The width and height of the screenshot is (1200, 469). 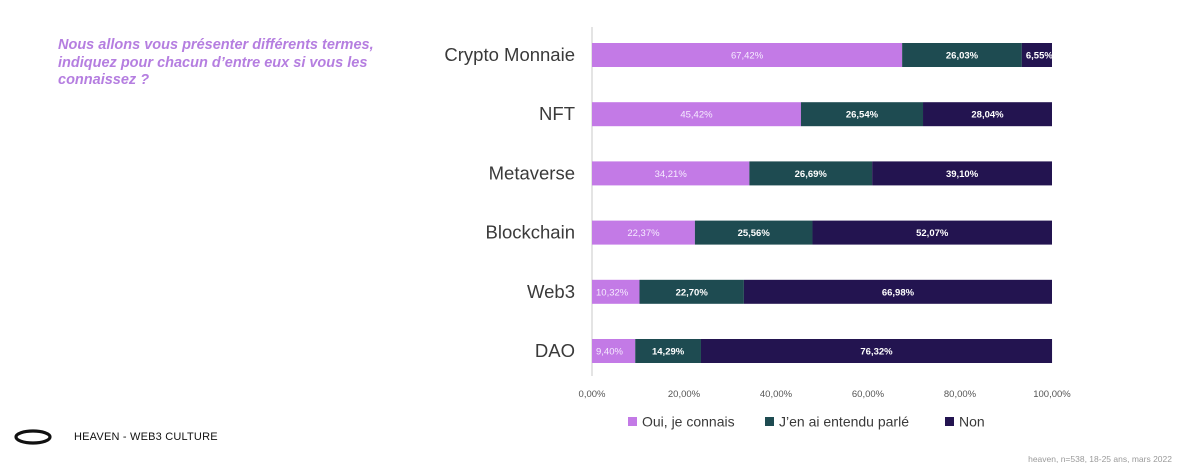 What do you see at coordinates (33, 437) in the screenshot?
I see `heaven-logo-icon` at bounding box center [33, 437].